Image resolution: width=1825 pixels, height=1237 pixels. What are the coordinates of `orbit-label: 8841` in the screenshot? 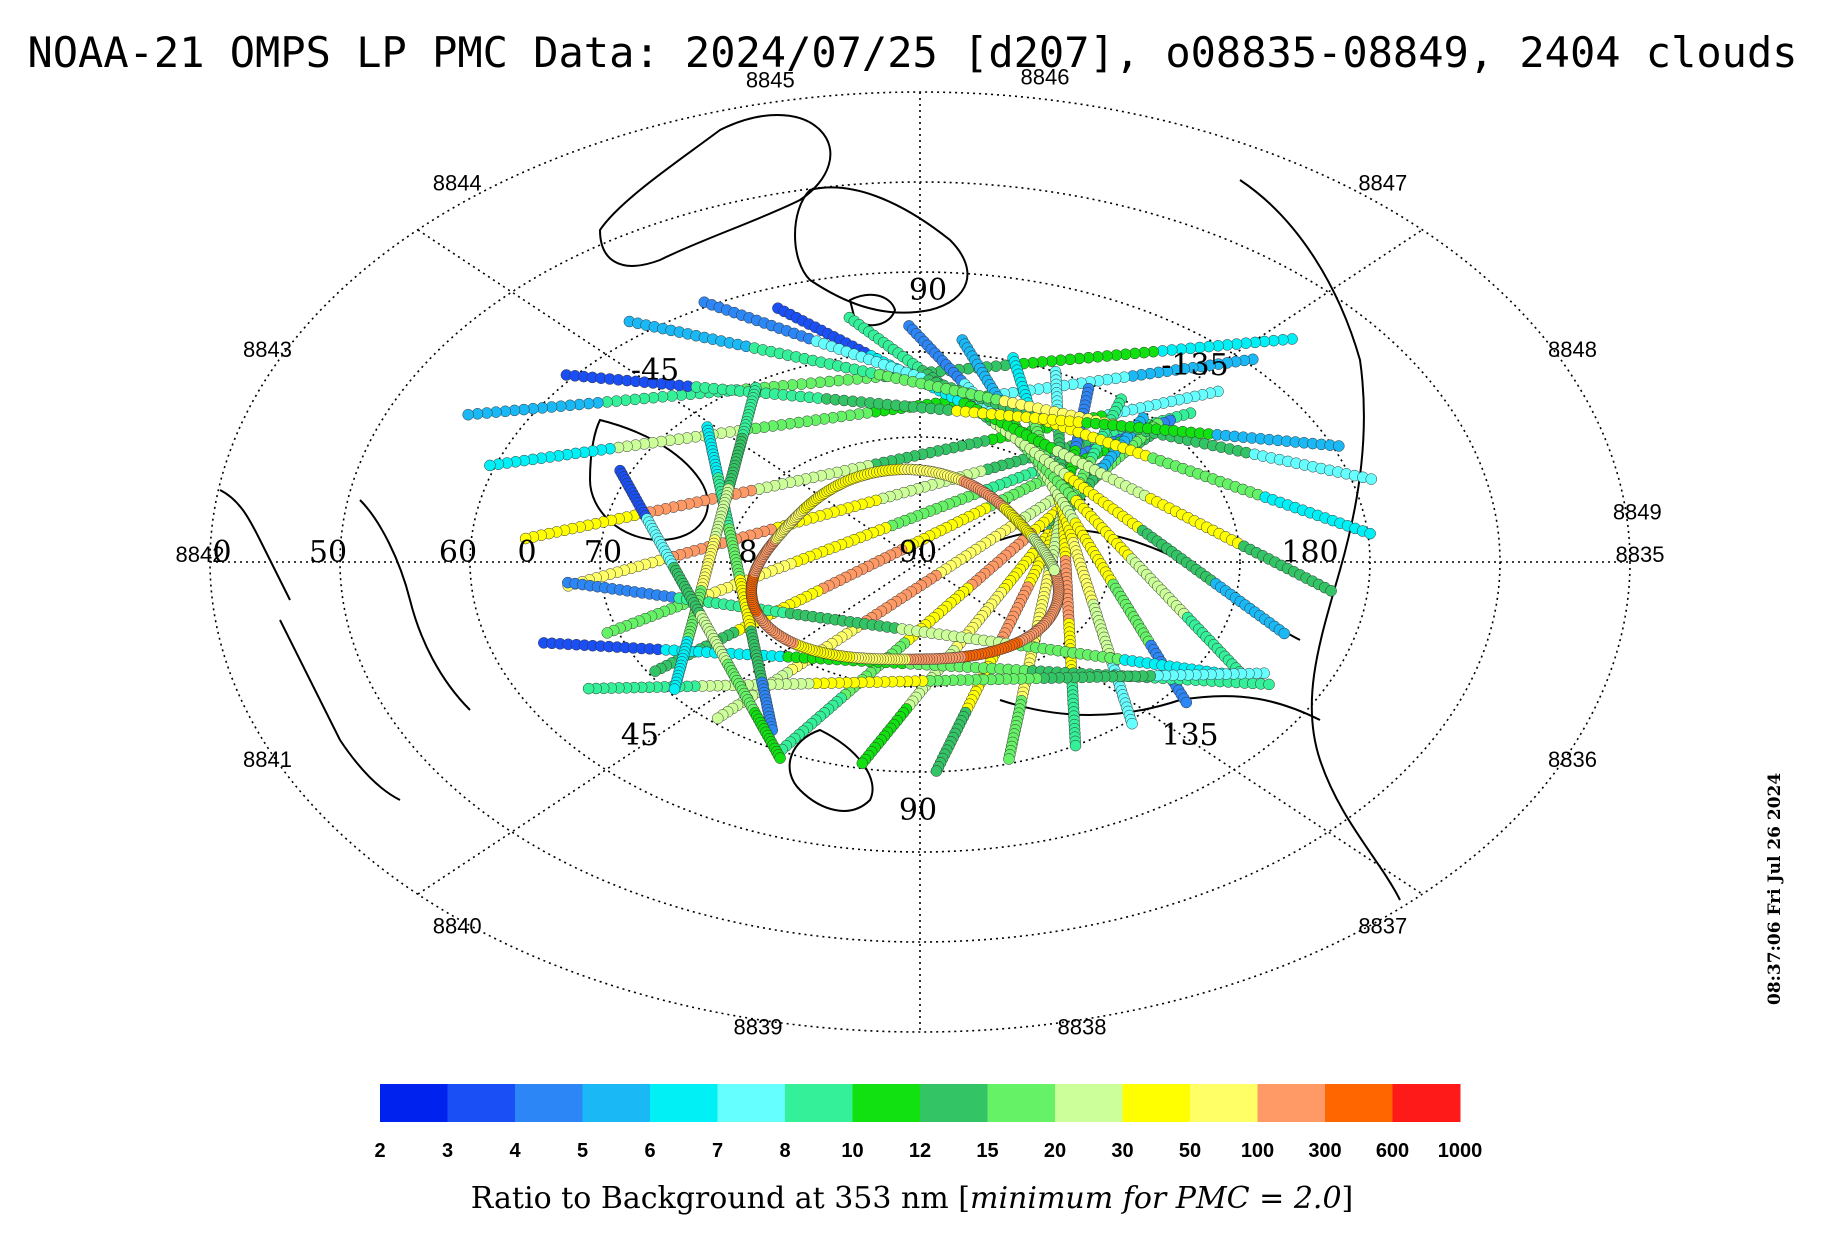 It's located at (267, 759).